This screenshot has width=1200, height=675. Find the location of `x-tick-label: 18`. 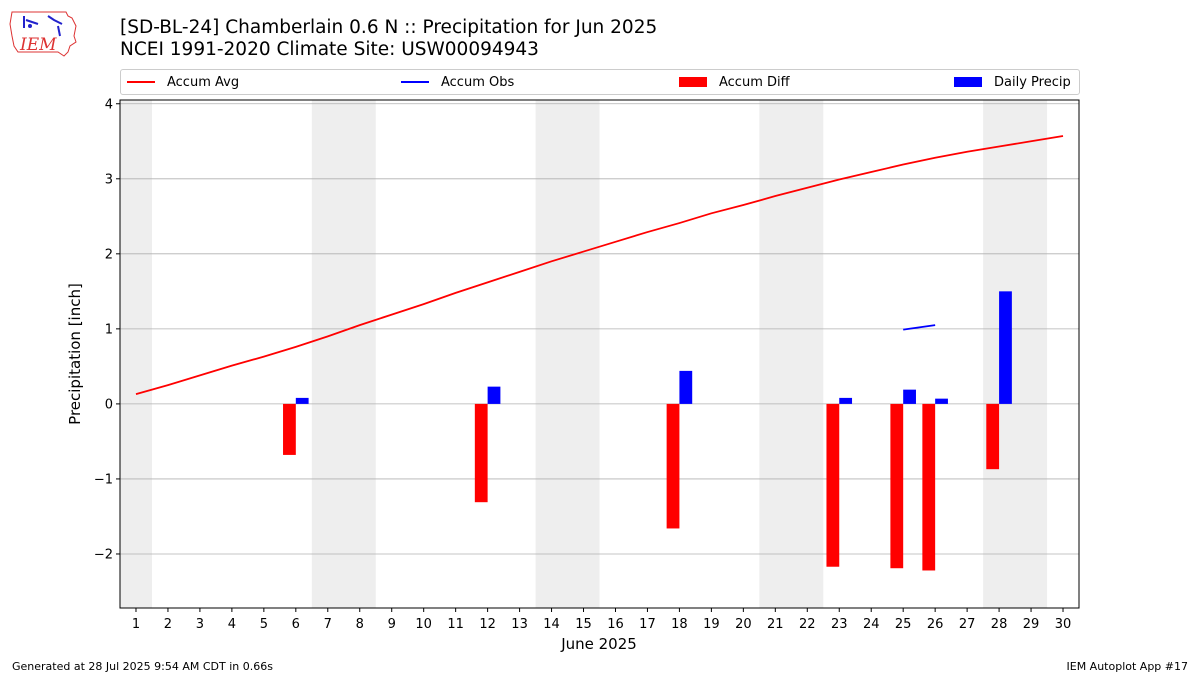

x-tick-label: 18 is located at coordinates (679, 624).